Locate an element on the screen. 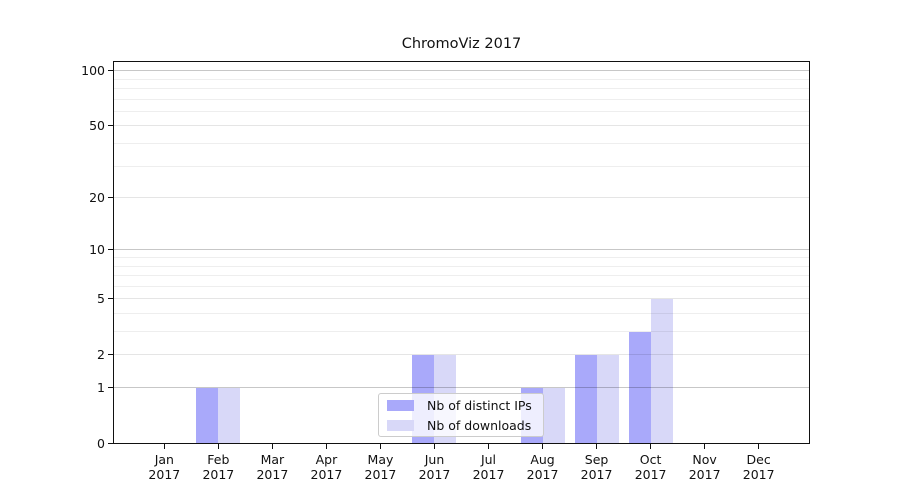  bar-downloads-oct is located at coordinates (661, 371).